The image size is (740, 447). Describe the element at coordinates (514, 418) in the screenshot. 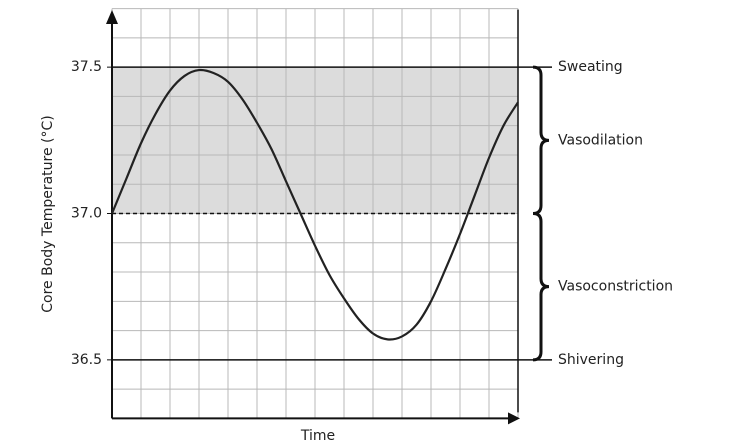

I see `x-axis-arrow` at that location.